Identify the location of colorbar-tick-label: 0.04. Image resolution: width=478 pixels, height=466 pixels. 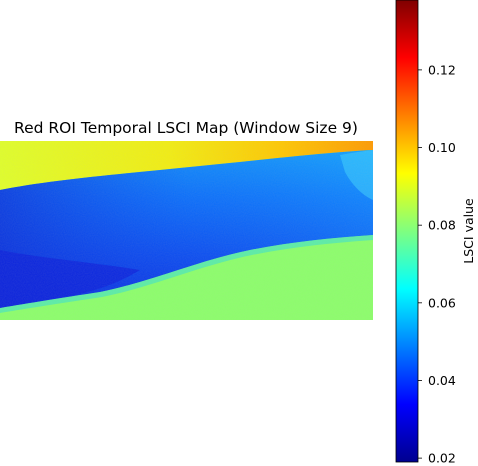
(442, 380).